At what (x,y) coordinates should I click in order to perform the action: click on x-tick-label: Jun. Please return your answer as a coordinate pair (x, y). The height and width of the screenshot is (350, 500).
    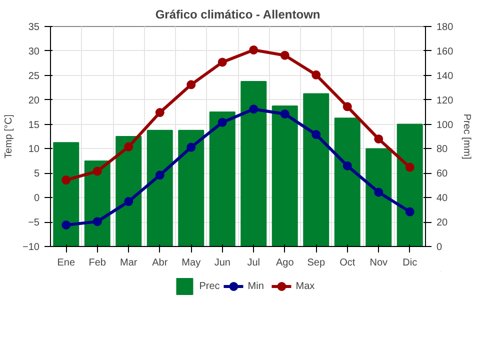
    Looking at the image, I should click on (222, 263).